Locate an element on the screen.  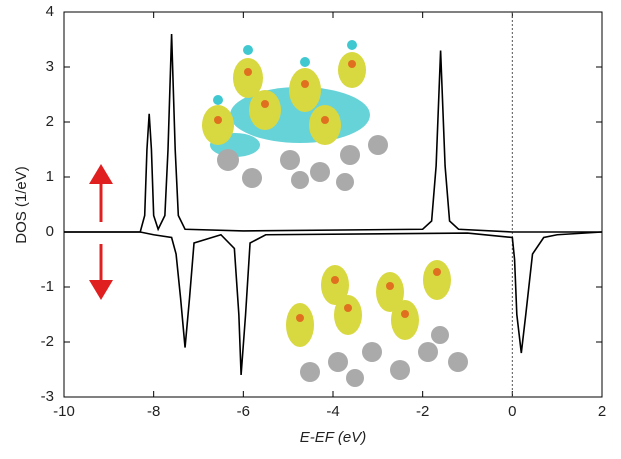
x-tick-label: -4 is located at coordinates (332, 411).